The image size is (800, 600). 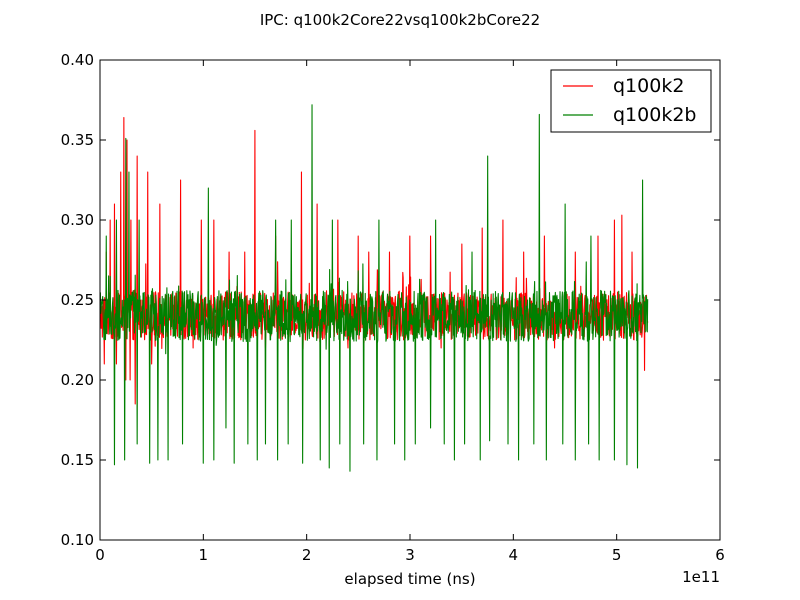 I want to click on x-tick-label: 1, so click(x=204, y=555).